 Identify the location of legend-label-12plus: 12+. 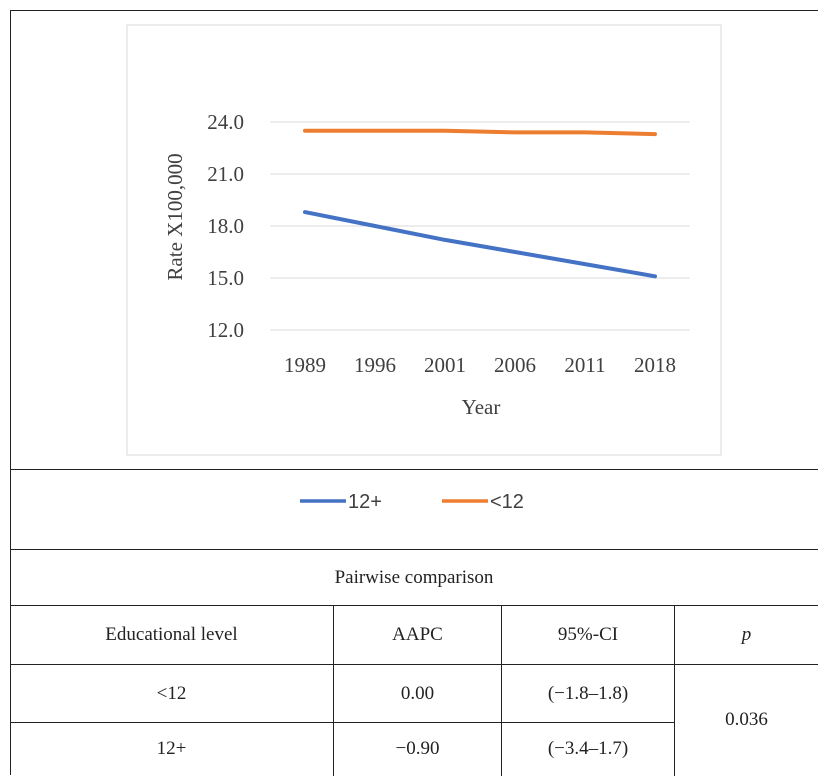
(365, 502).